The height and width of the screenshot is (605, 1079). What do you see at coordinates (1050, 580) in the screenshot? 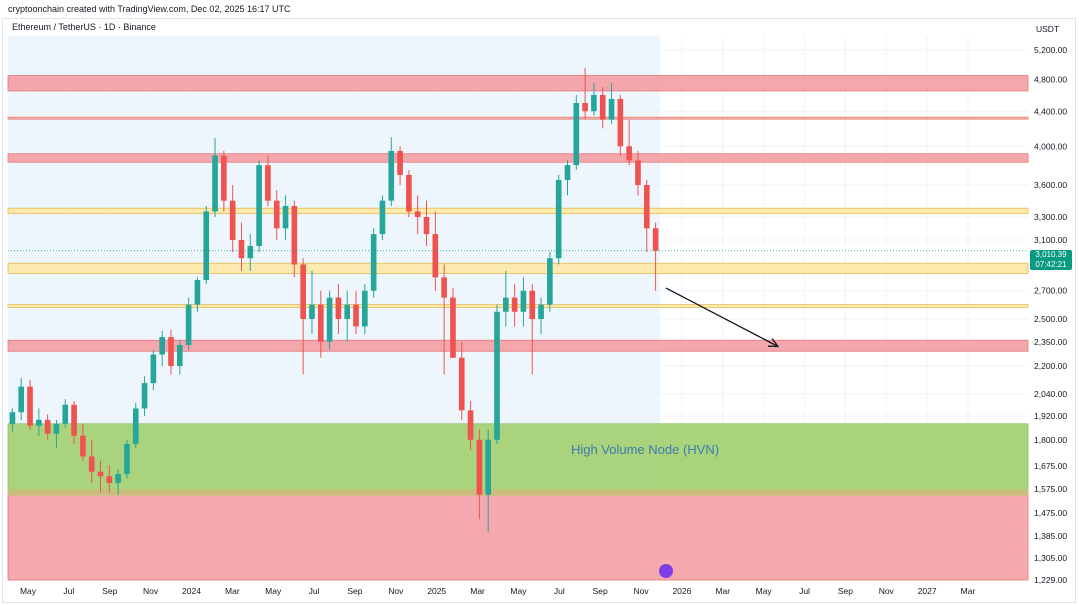
I see `y-tick-label: 1,229.00` at bounding box center [1050, 580].